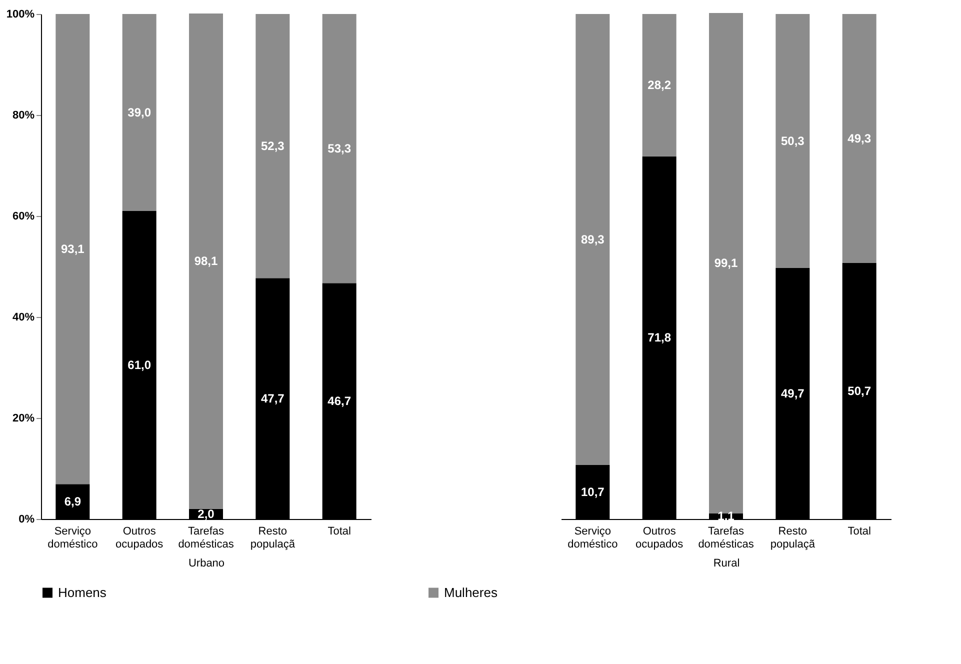 The width and height of the screenshot is (961, 664). What do you see at coordinates (23, 116) in the screenshot?
I see `y-tick-label: 80%` at bounding box center [23, 116].